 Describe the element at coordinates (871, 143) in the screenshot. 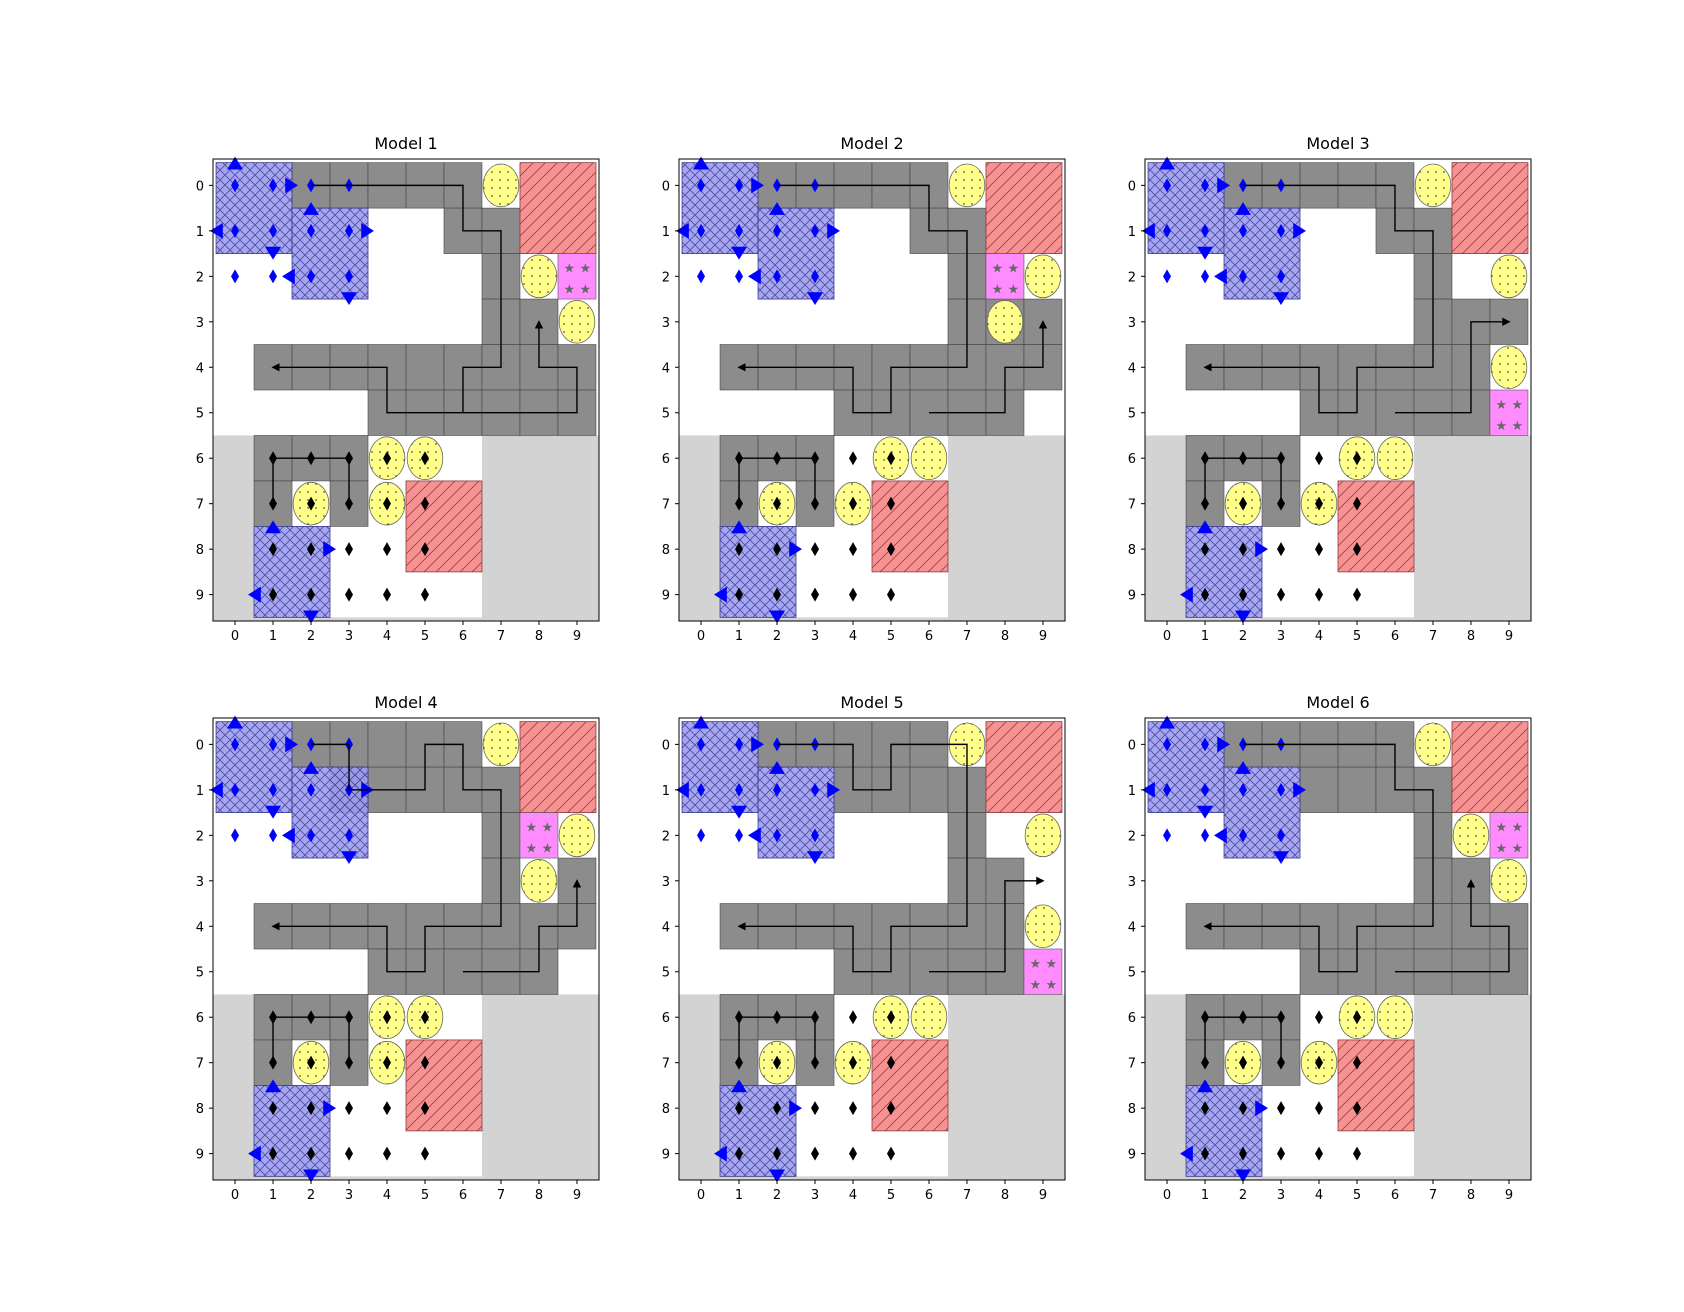

I see `panel-title: Model 2` at that location.